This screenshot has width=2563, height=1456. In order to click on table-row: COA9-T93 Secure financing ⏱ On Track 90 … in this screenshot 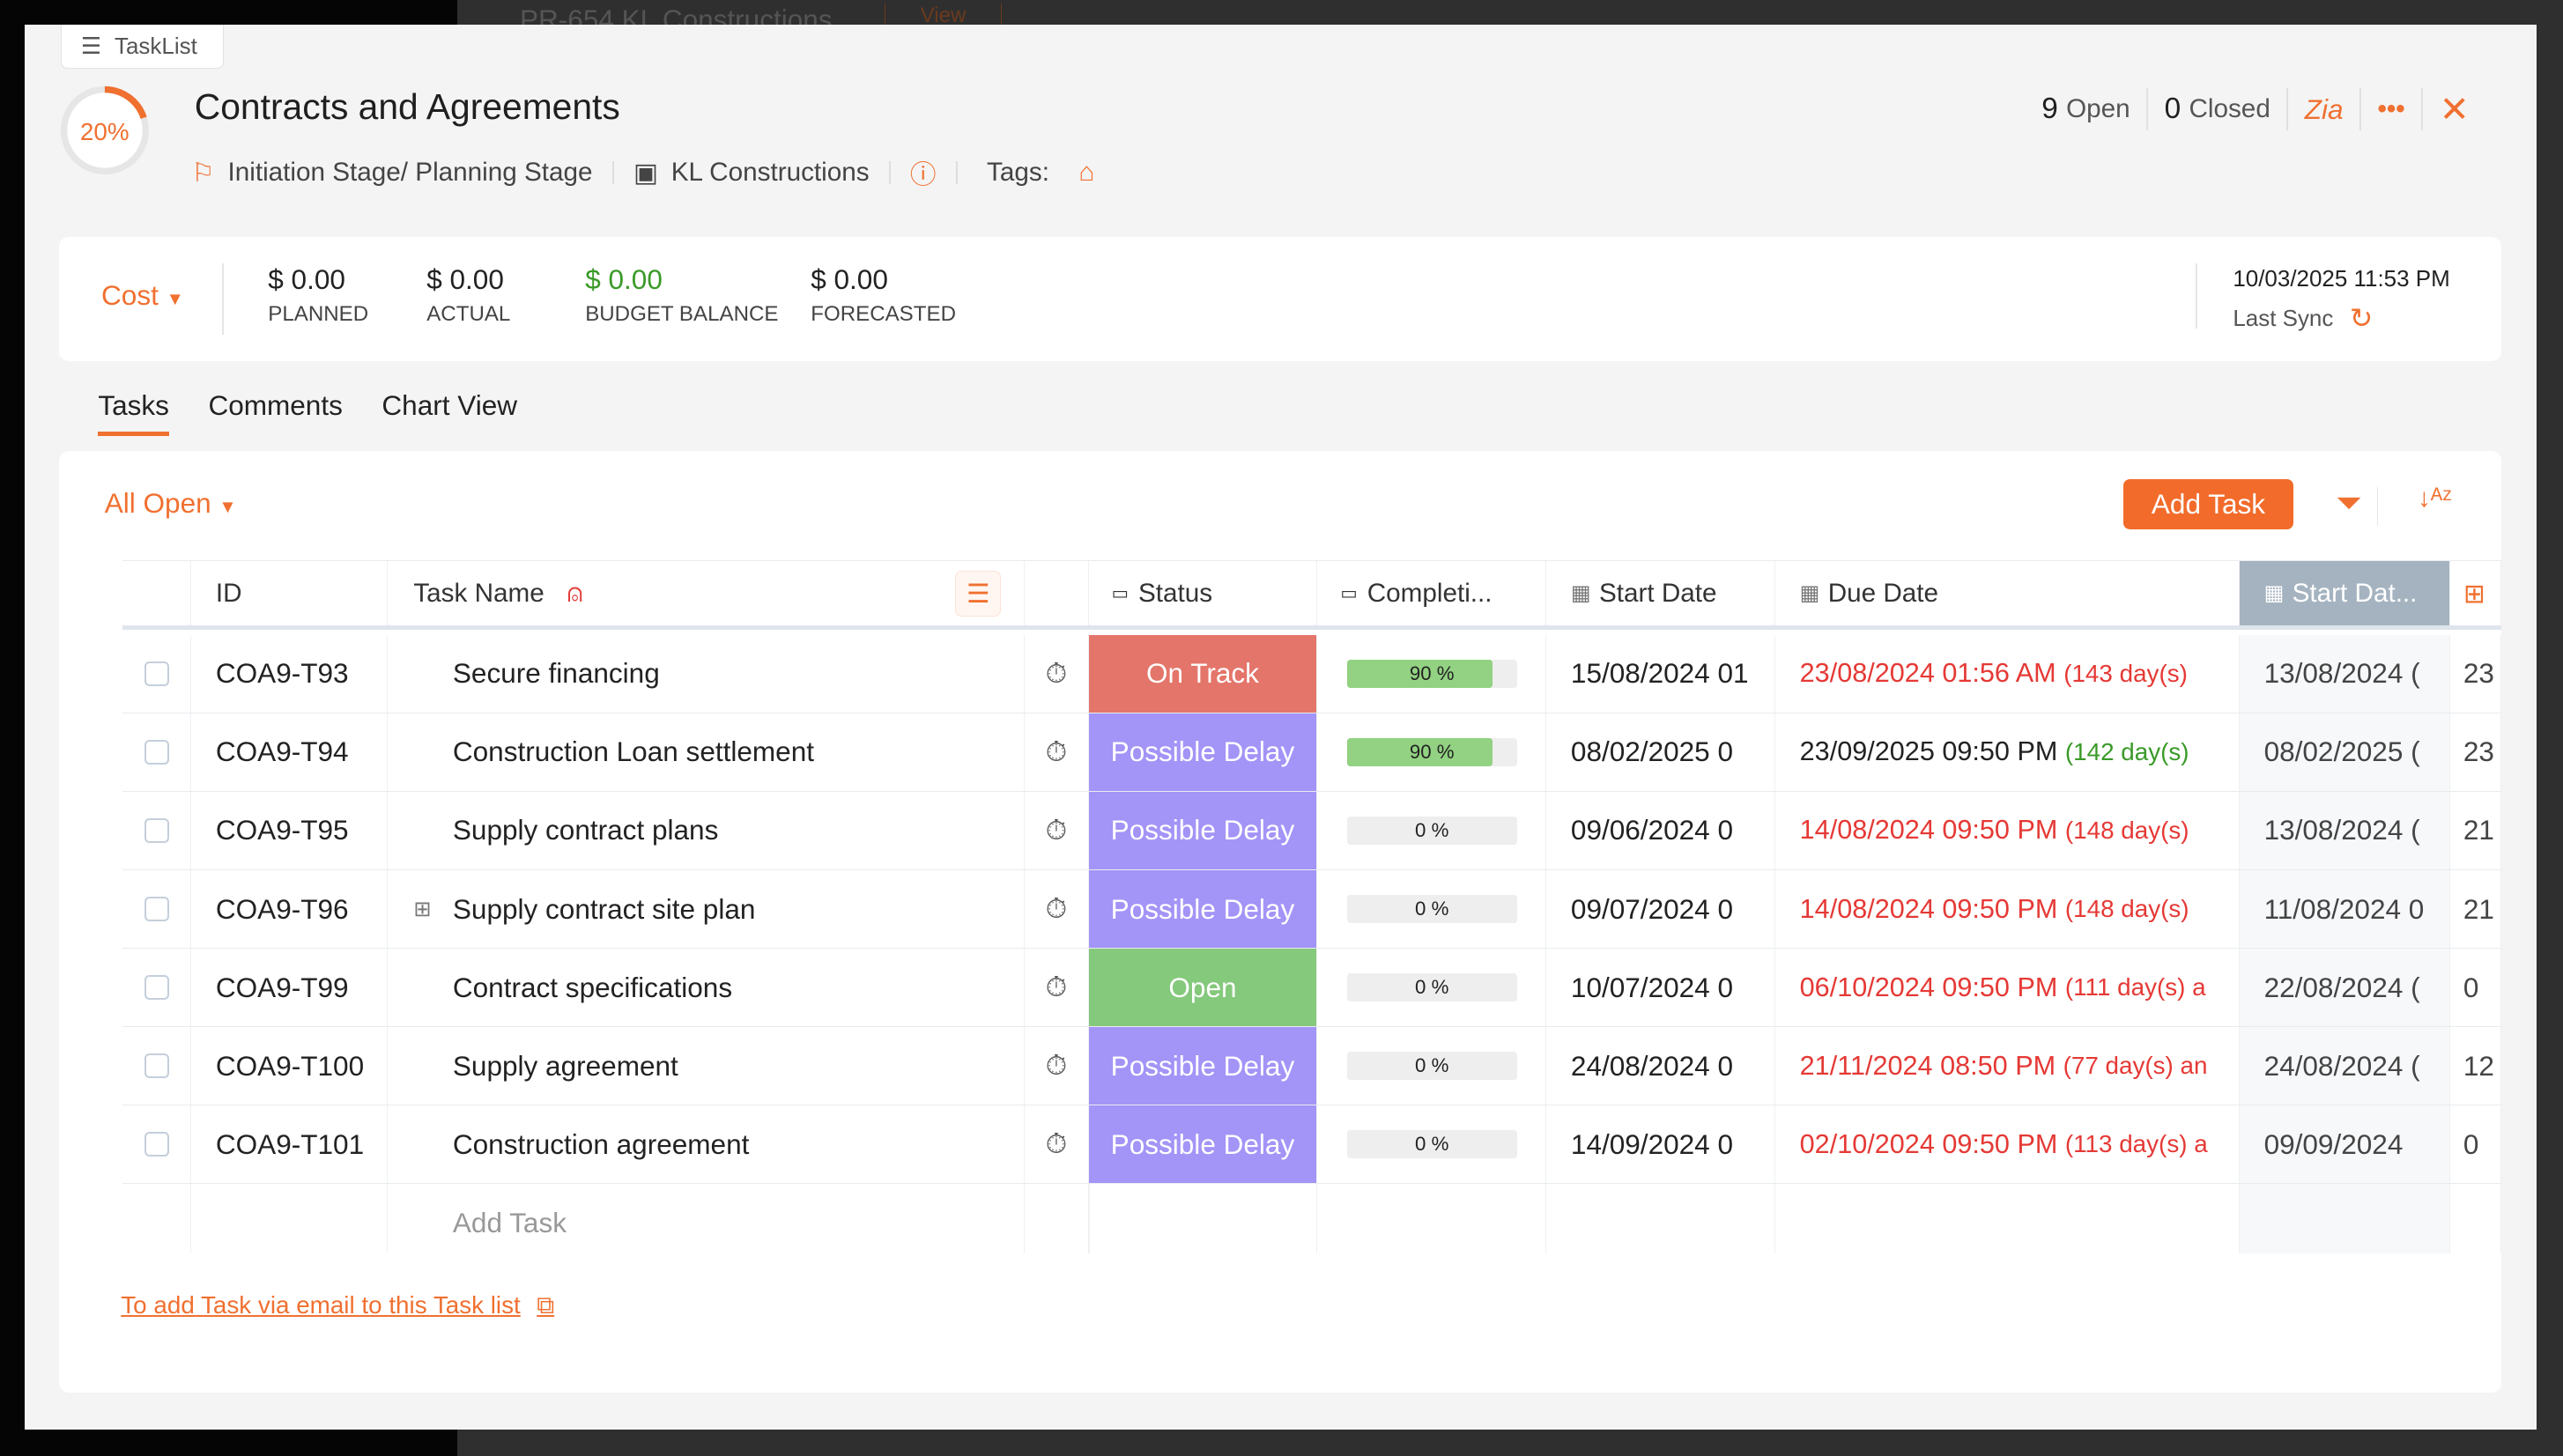, I will do `click(1311, 673)`.